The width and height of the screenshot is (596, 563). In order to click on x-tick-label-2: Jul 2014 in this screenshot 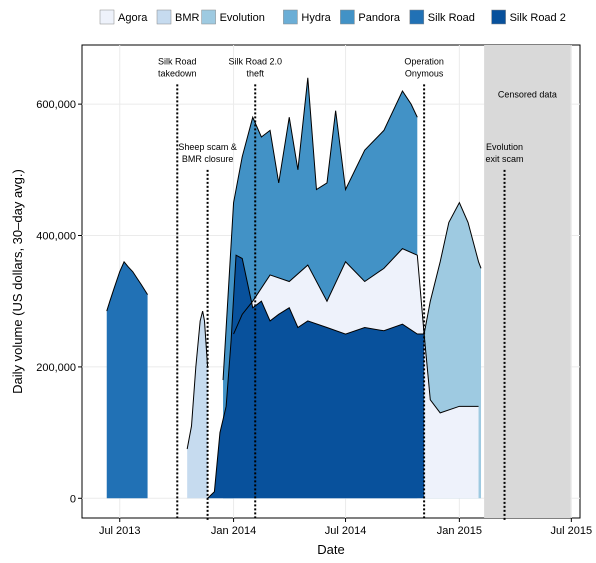, I will do `click(346, 531)`.